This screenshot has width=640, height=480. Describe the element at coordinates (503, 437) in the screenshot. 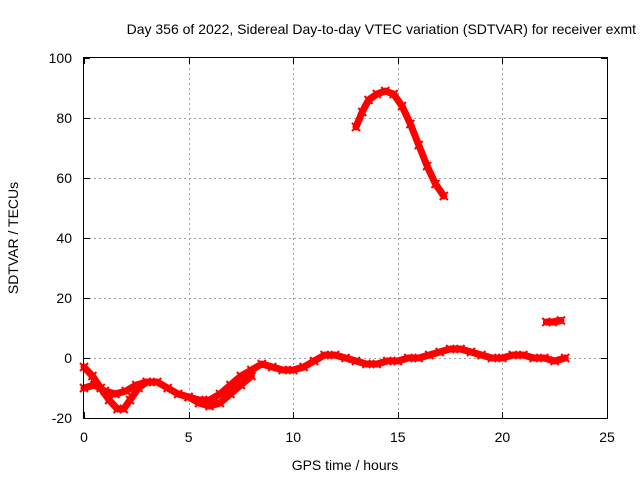

I see `x-tick-label: 20` at that location.